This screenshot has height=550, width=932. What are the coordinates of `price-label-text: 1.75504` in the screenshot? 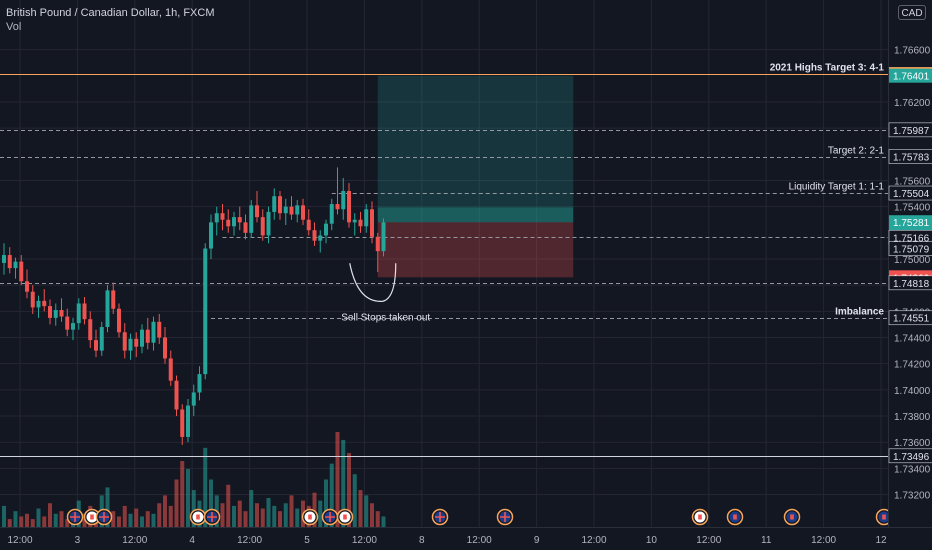 It's located at (911, 194).